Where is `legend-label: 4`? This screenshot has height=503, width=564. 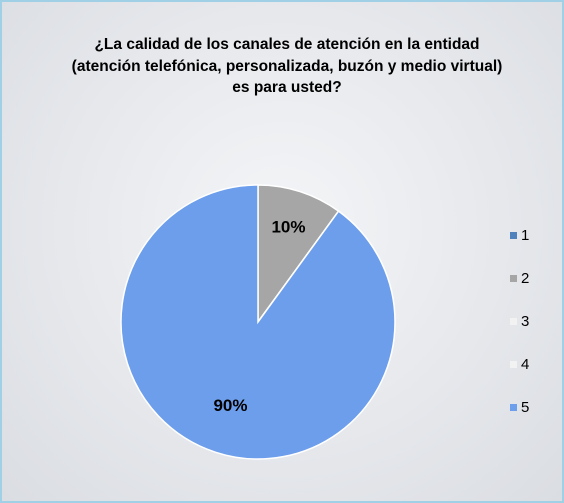 legend-label: 4 is located at coordinates (525, 364).